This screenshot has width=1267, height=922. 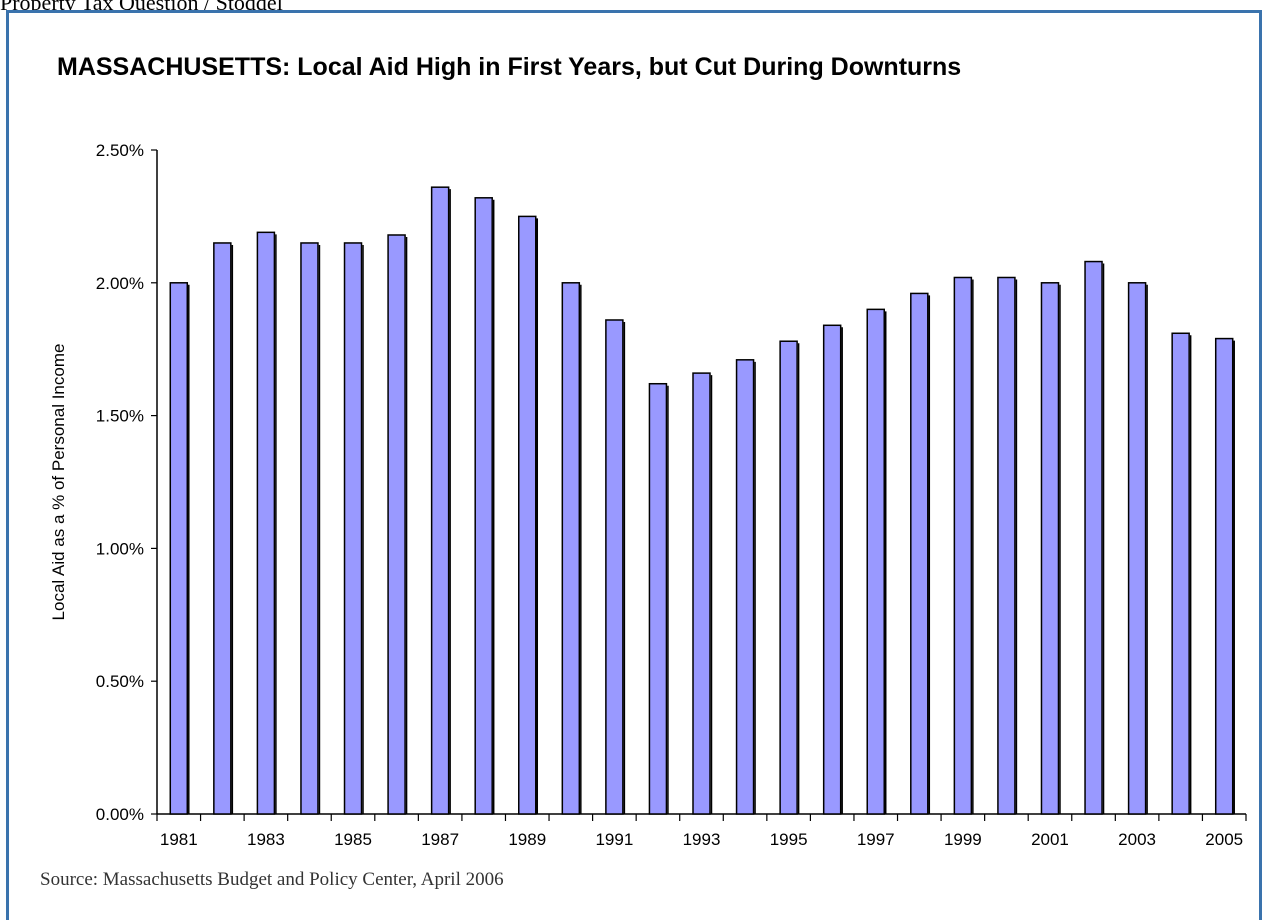 What do you see at coordinates (1180, 573) in the screenshot?
I see `bar-2004` at bounding box center [1180, 573].